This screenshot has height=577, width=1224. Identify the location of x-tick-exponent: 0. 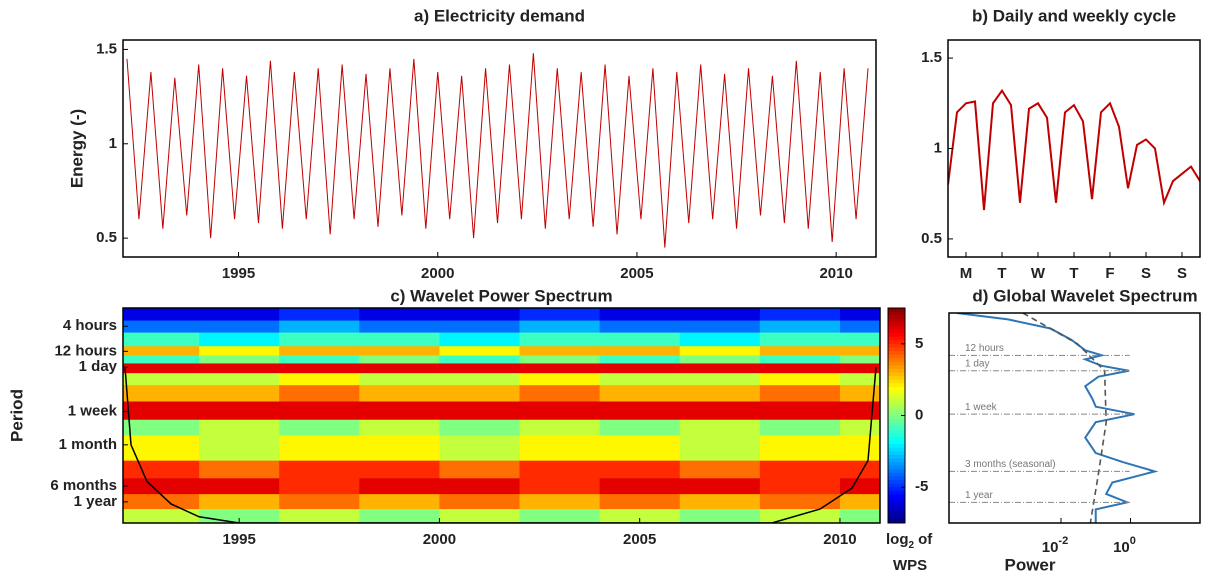
(1133, 541).